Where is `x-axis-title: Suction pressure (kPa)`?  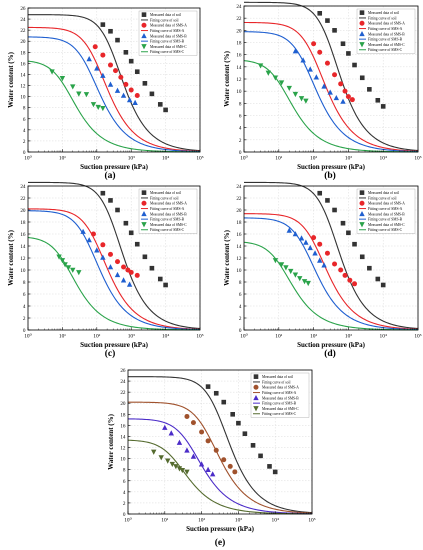 x-axis-title: Suction pressure (kPa) is located at coordinates (114, 167).